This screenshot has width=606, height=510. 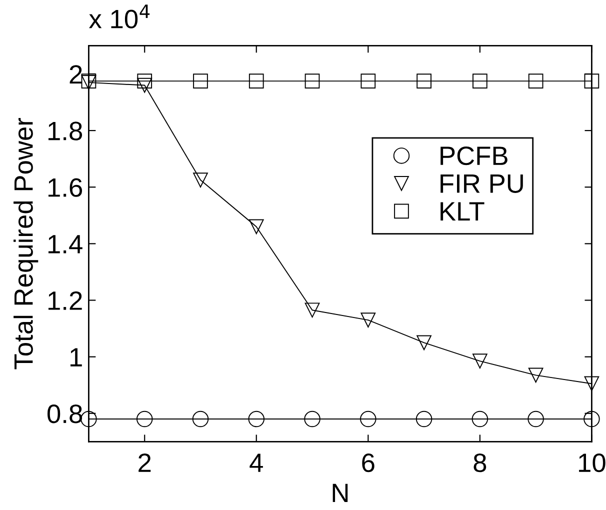 I want to click on legend-label: FIR PU, so click(x=481, y=183).